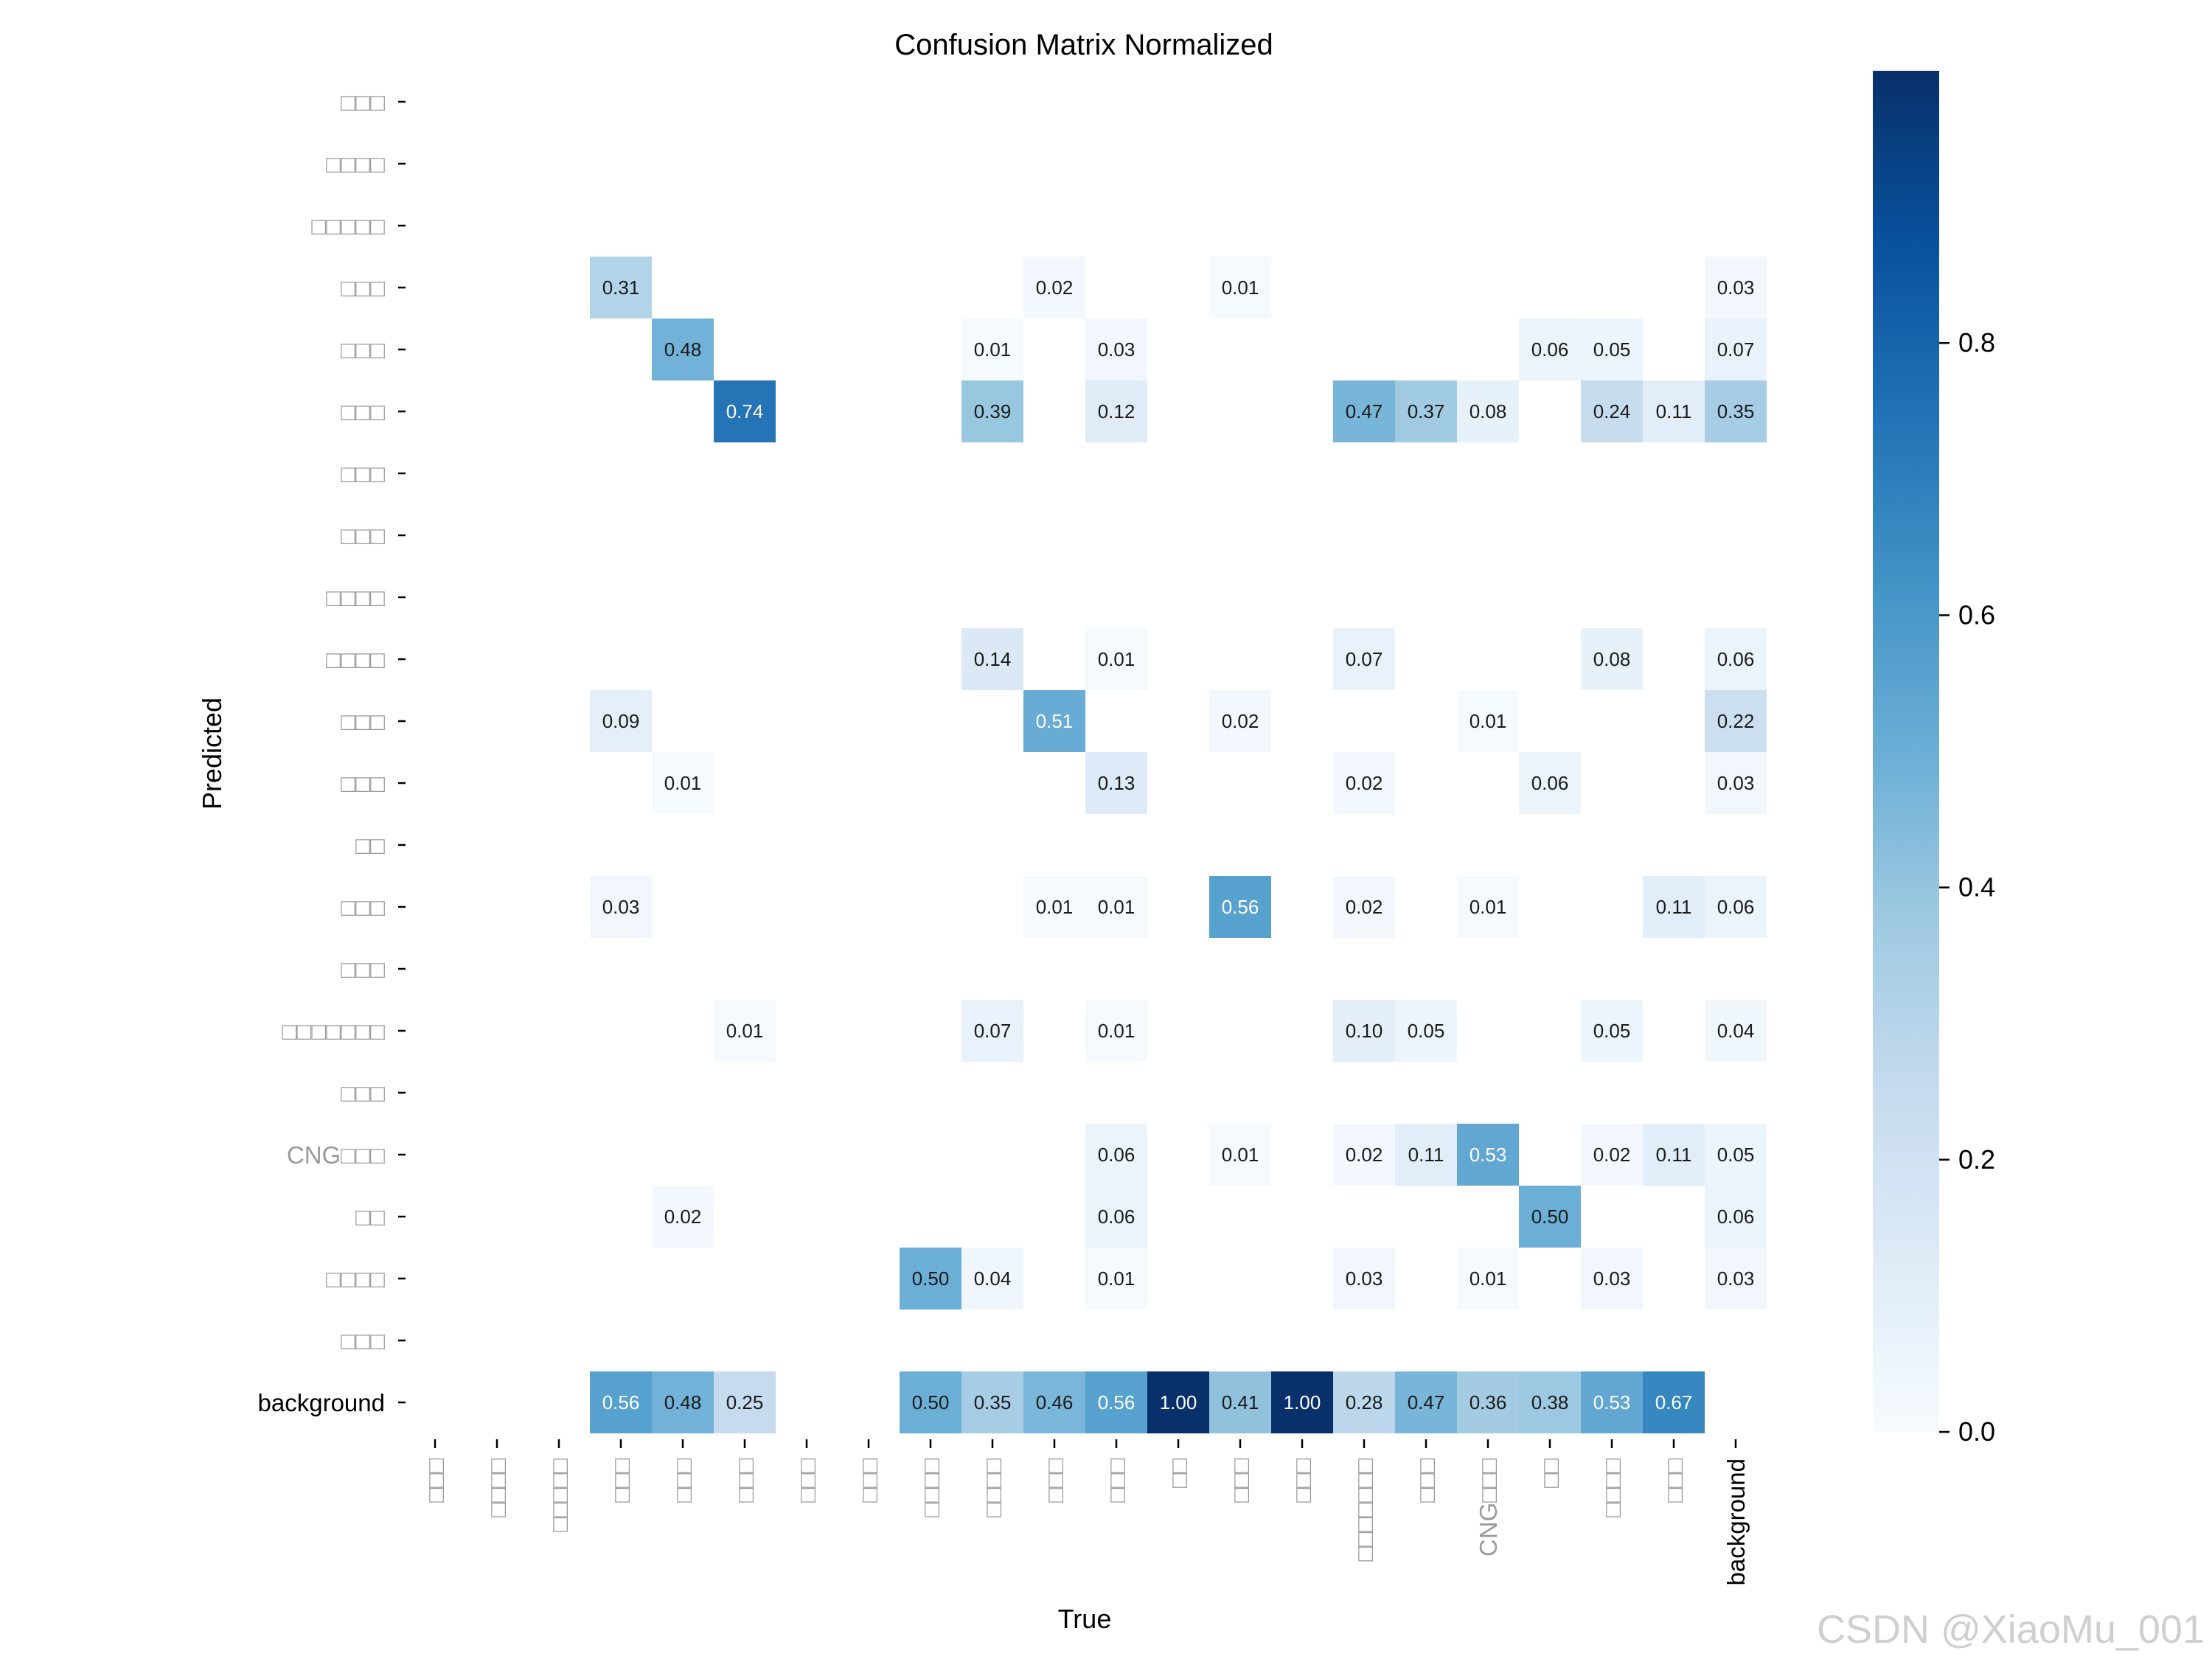 This screenshot has height=1659, width=2212. Describe the element at coordinates (1488, 1507) in the screenshot. I see `x-tick-label: CNG□□□` at that location.